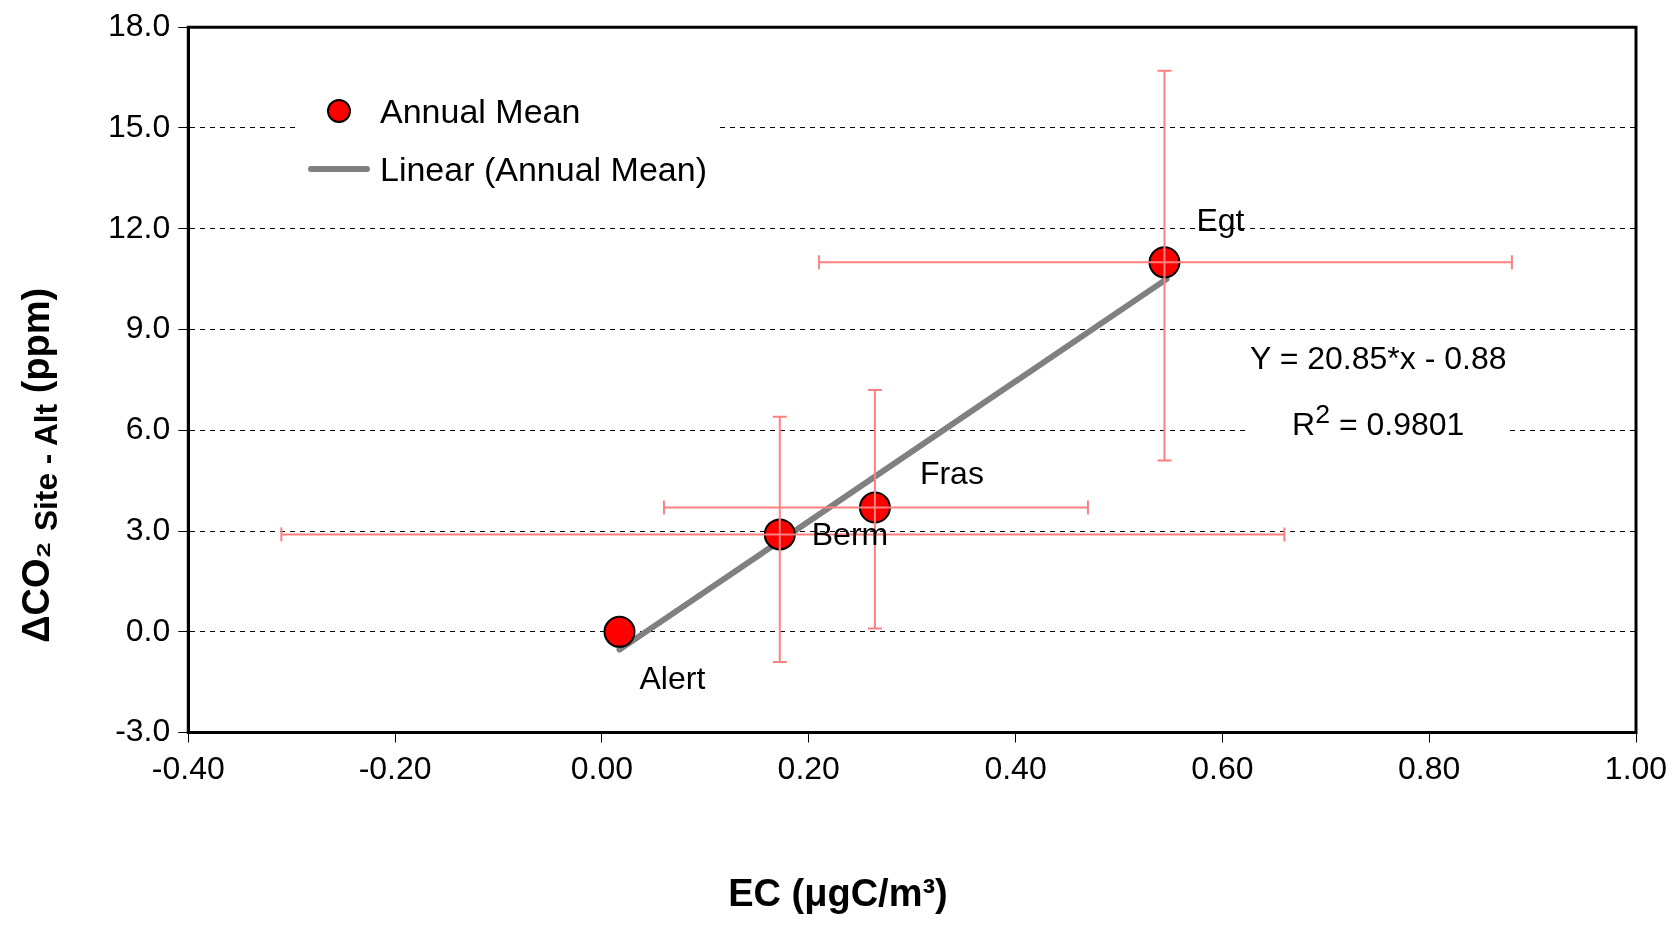  I want to click on x-tick-label: 0.40, so click(1015, 767).